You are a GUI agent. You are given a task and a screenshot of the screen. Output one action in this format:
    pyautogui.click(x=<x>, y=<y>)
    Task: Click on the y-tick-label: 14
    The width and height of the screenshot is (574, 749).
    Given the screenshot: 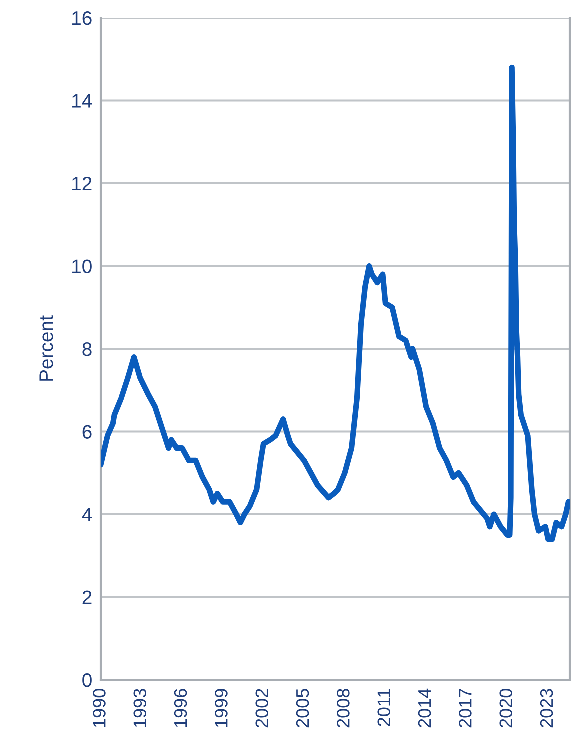 What is the action you would take?
    pyautogui.click(x=82, y=101)
    